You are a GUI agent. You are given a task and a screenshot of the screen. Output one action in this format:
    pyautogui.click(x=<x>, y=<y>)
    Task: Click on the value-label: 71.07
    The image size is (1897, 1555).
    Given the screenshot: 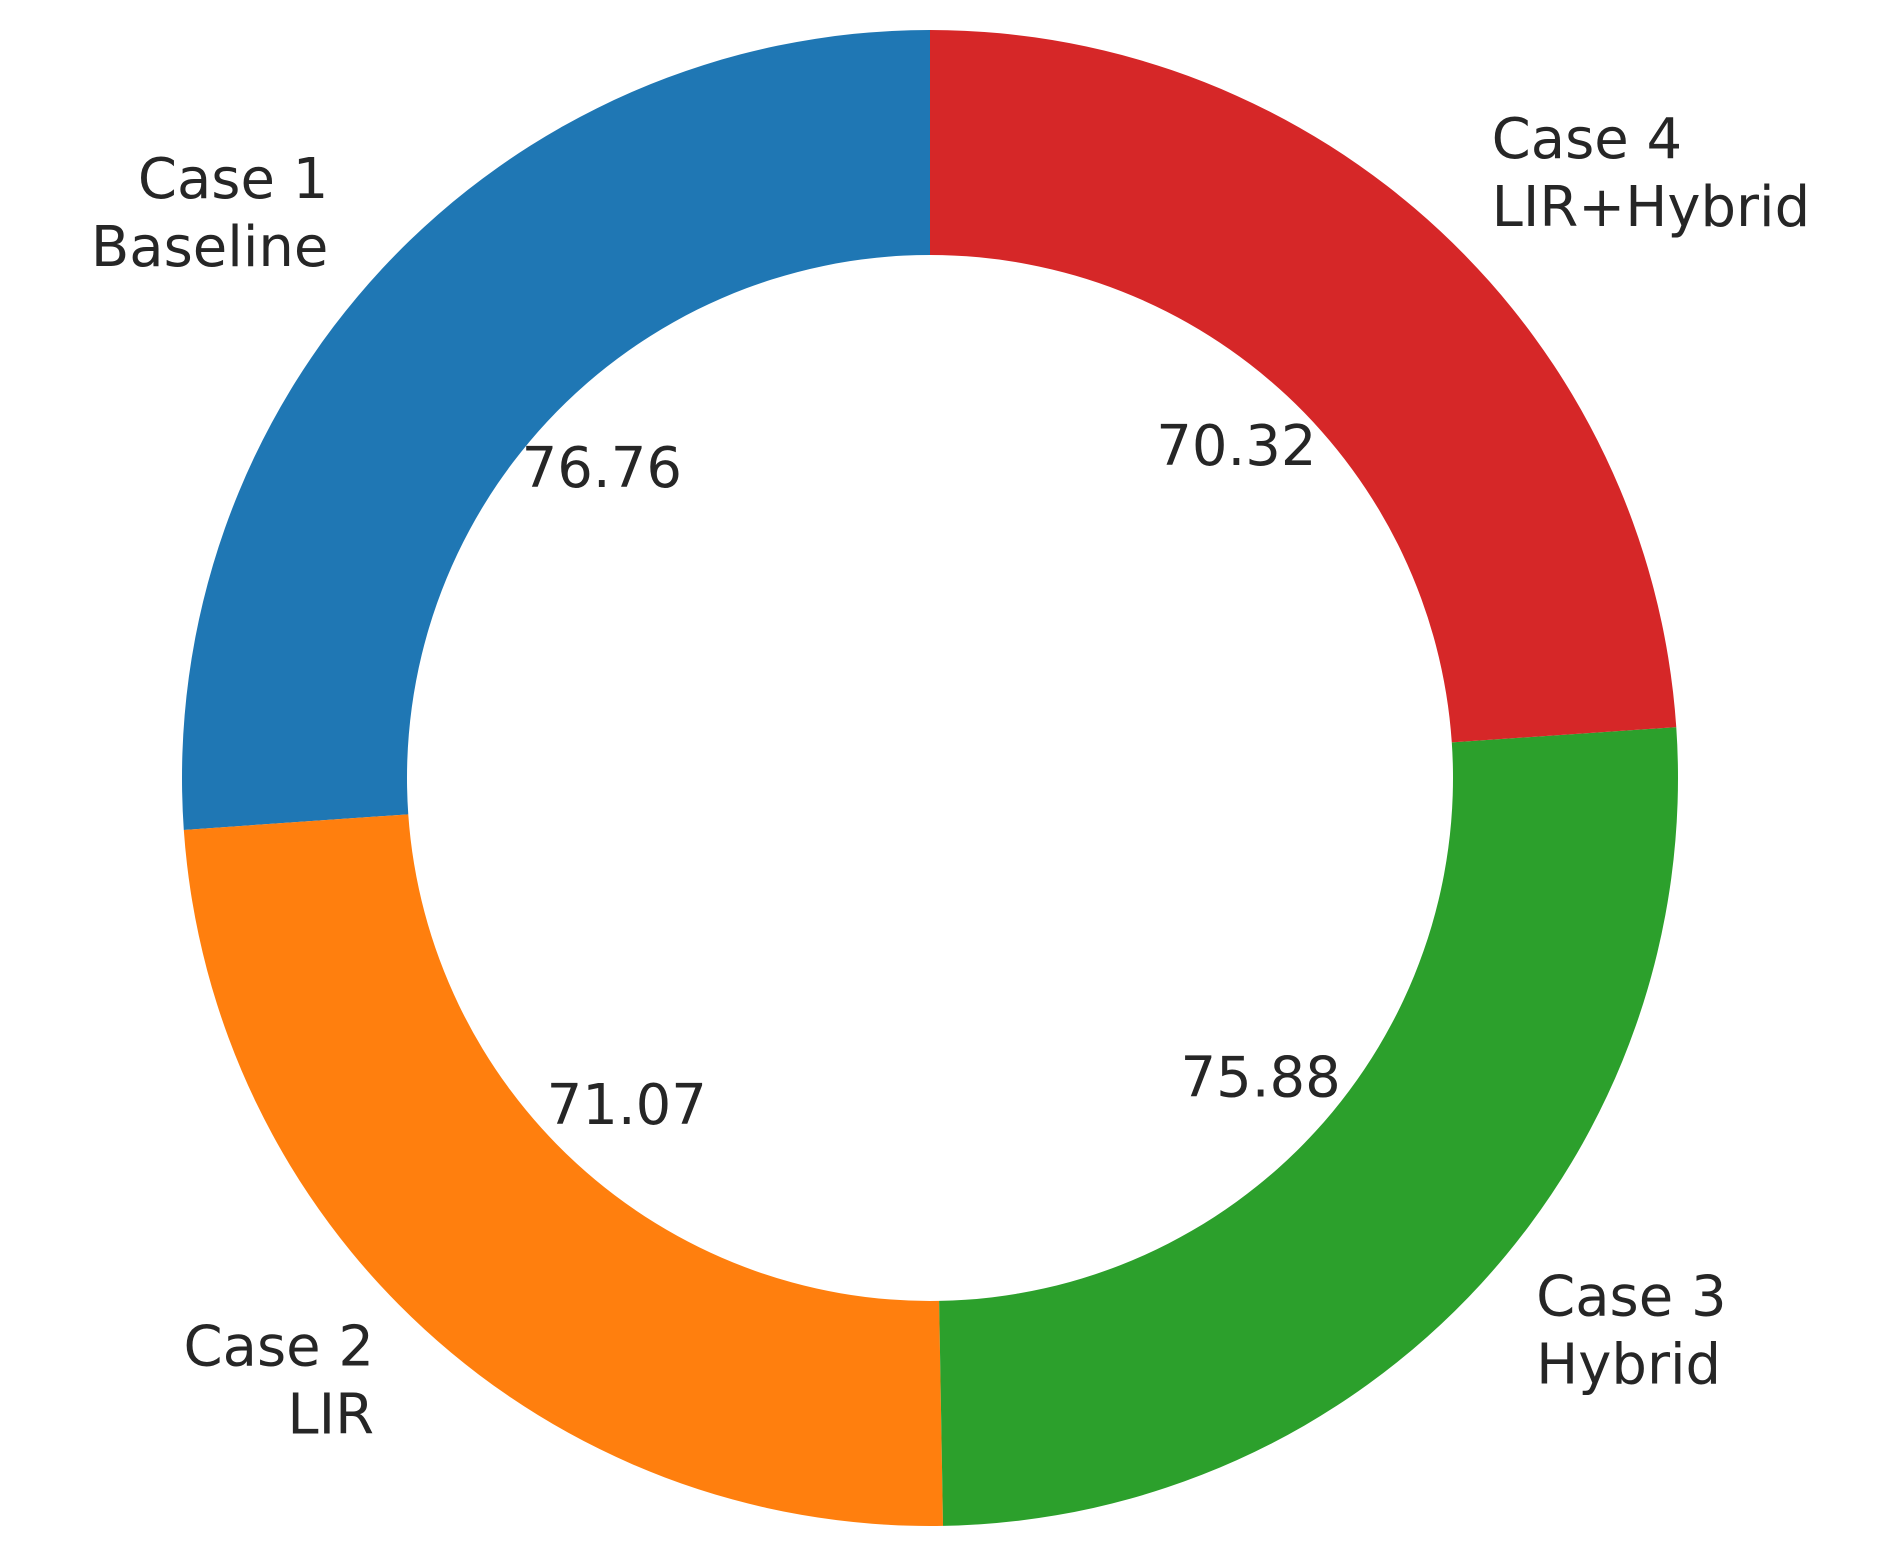 What is the action you would take?
    pyautogui.click(x=627, y=1105)
    